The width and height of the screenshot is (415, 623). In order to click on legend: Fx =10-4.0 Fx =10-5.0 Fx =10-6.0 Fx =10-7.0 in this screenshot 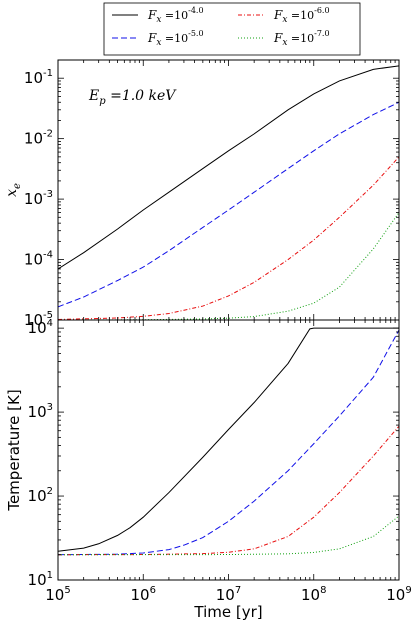, I will do `click(232, 29)`.